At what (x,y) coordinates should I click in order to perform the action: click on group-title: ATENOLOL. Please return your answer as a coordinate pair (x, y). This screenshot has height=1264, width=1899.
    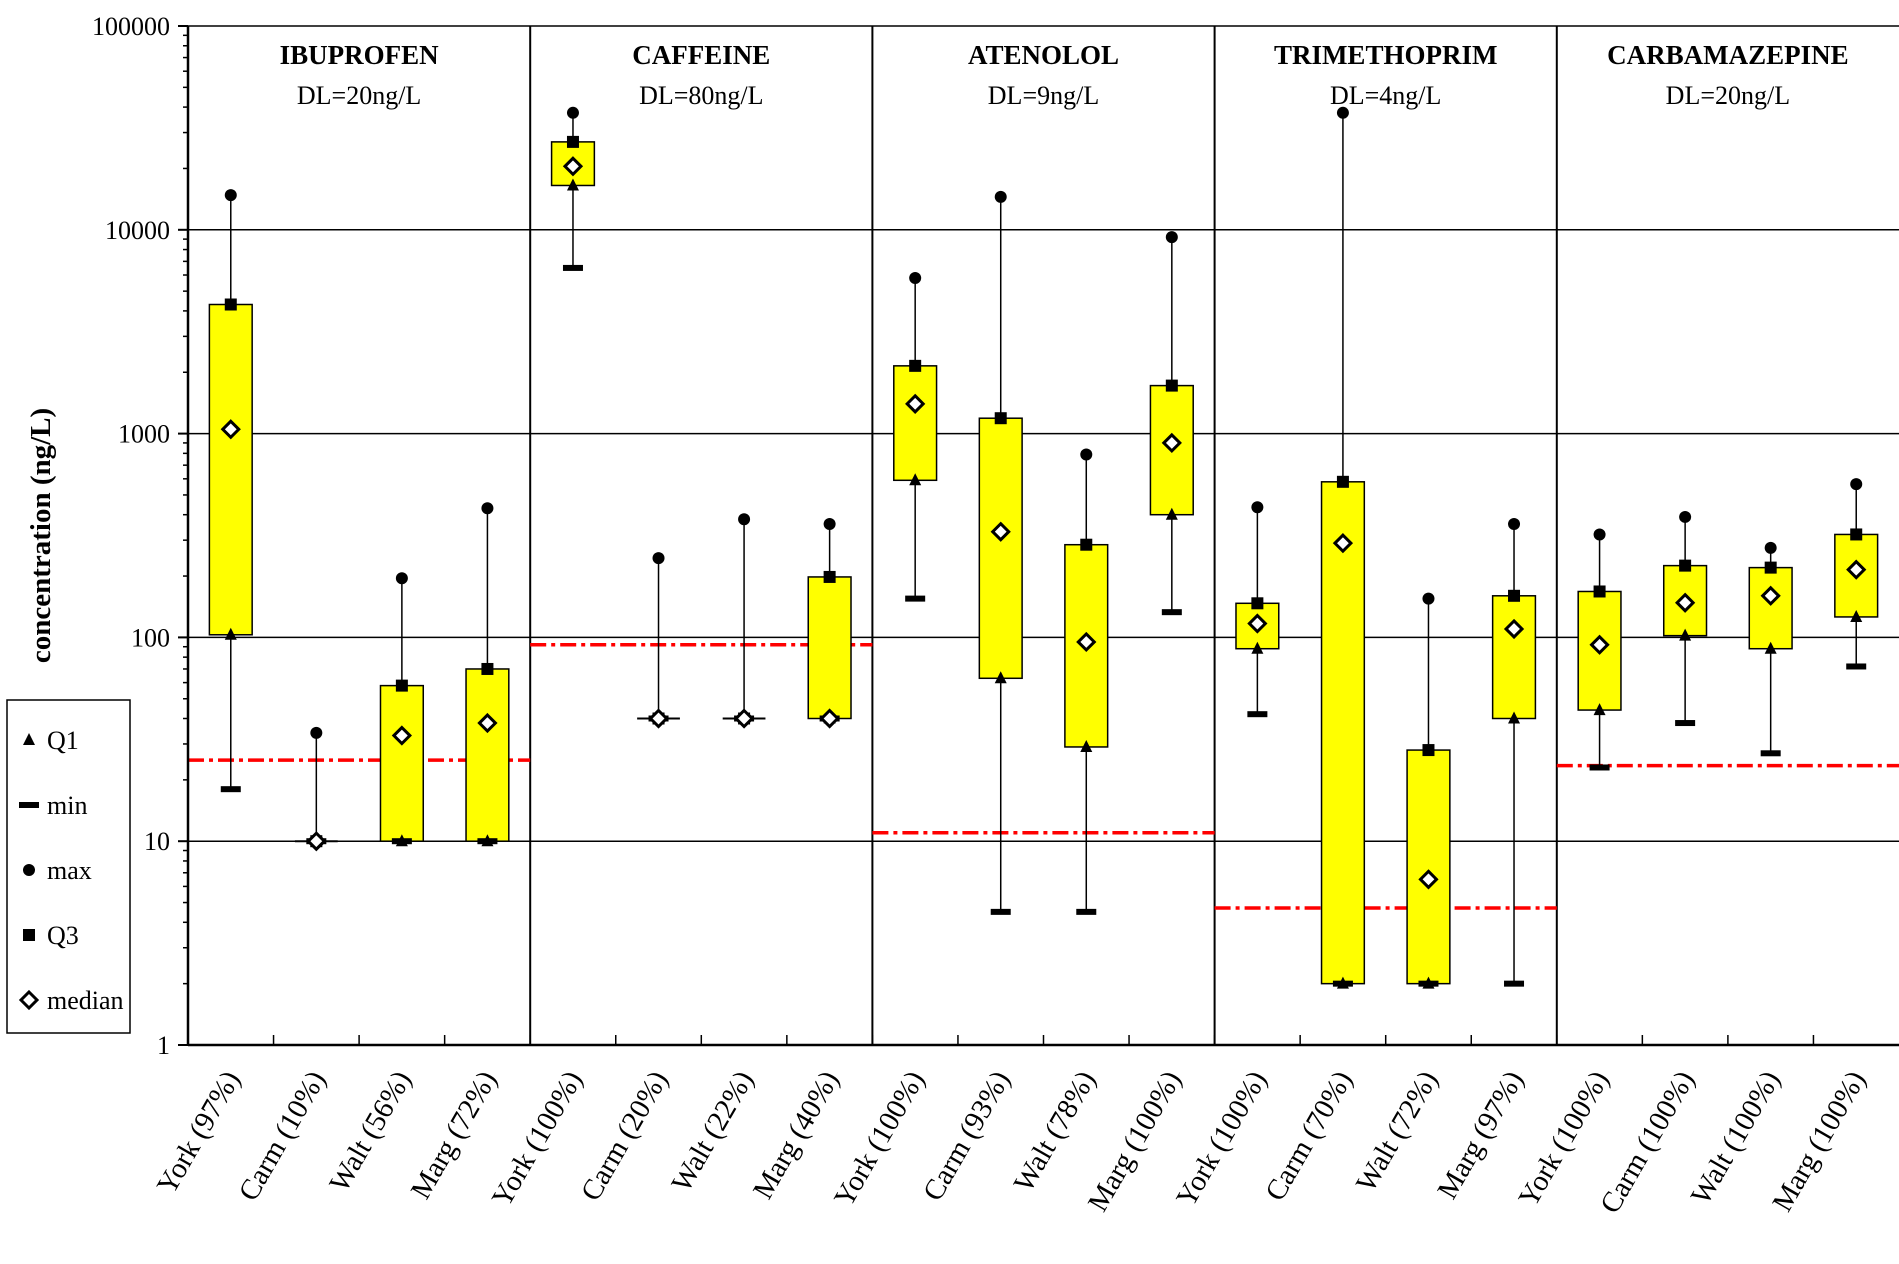
    Looking at the image, I should click on (1043, 55).